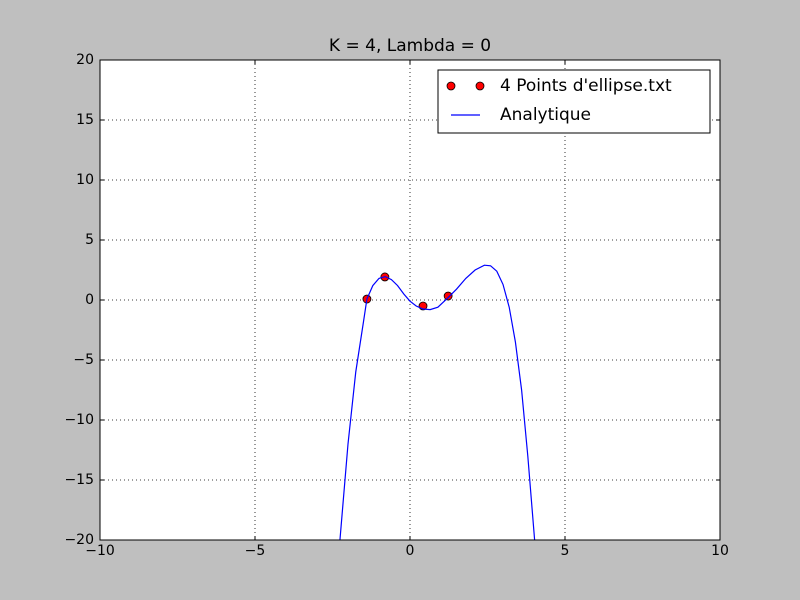 This screenshot has height=600, width=800. I want to click on y-tick-label: 10, so click(85, 180).